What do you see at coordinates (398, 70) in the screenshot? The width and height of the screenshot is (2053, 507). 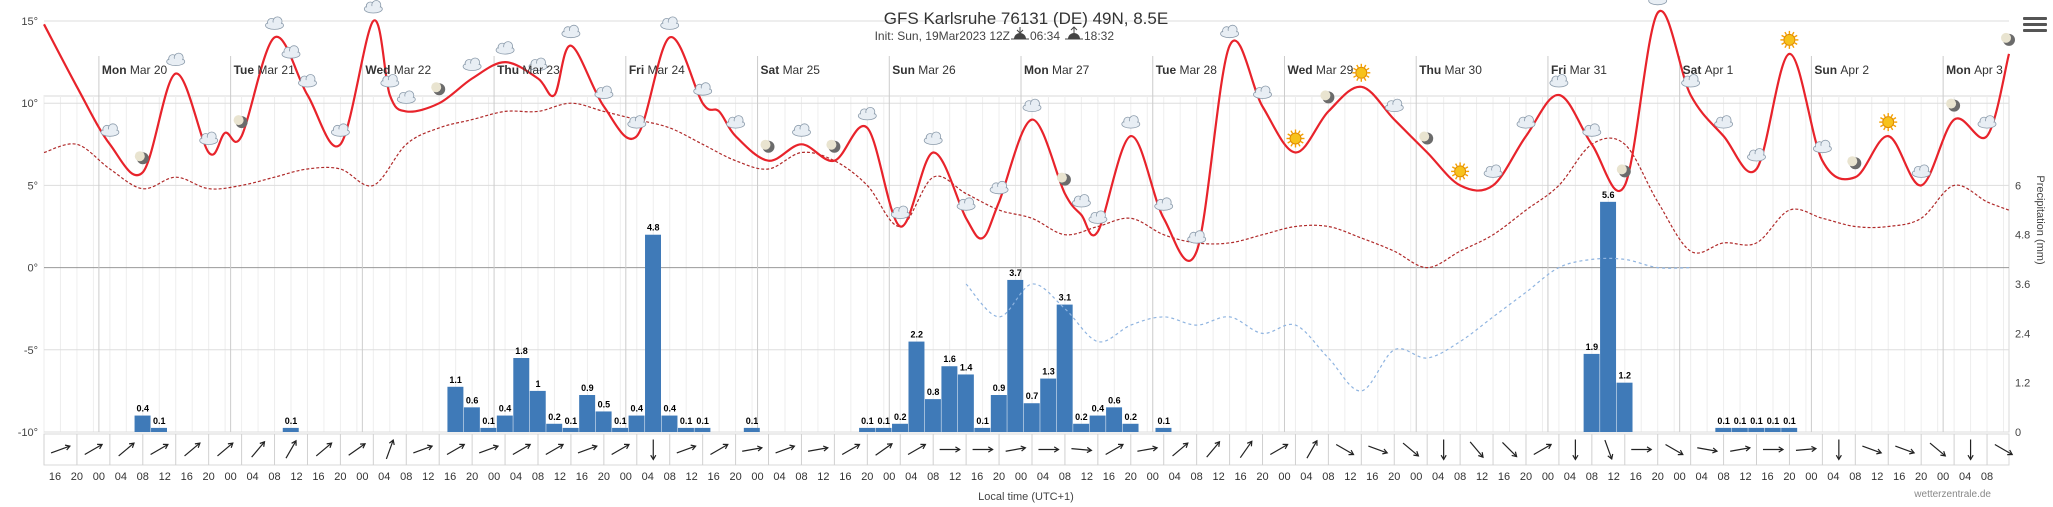 I see `day-label: Wed Mar 22` at bounding box center [398, 70].